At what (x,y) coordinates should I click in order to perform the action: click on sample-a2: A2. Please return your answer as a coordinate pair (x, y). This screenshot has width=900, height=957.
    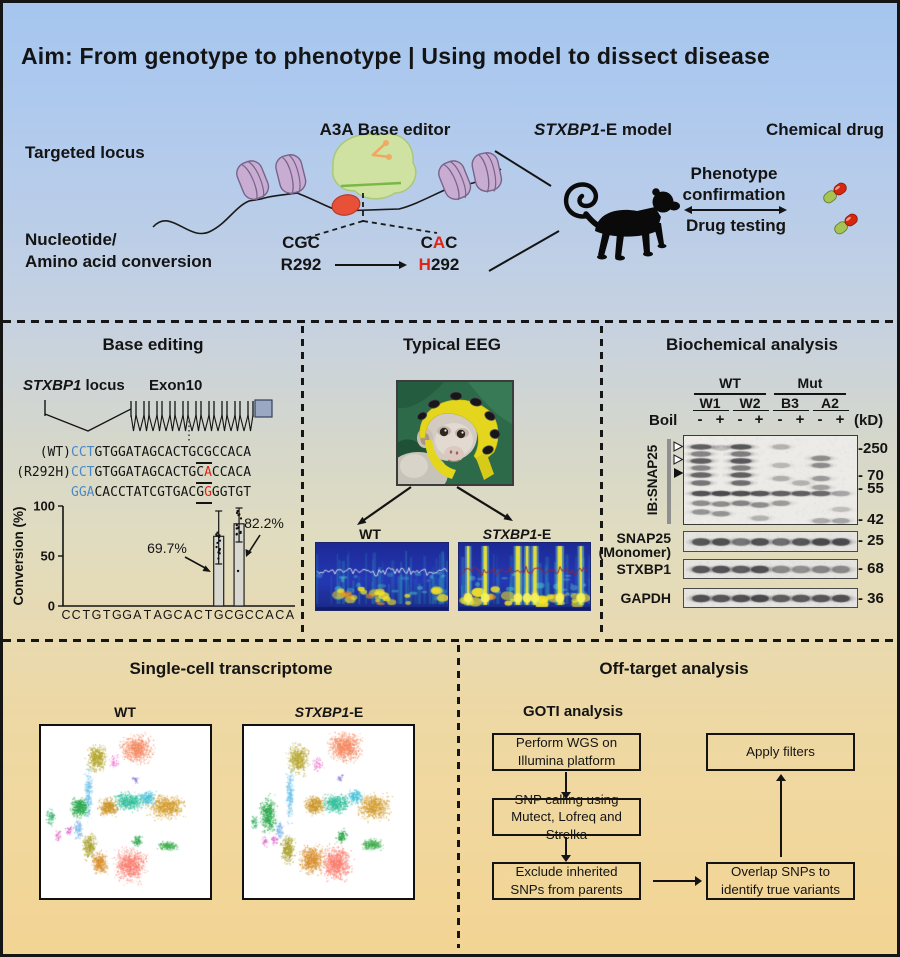
    Looking at the image, I should click on (830, 403).